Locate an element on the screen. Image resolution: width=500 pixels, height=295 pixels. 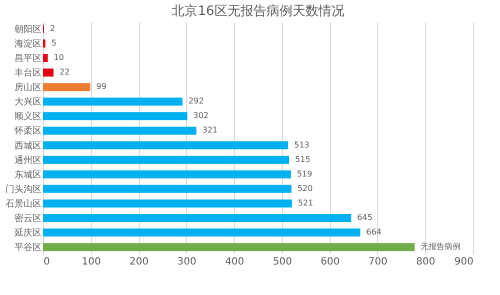
x-tick-label: 300 is located at coordinates (186, 262).